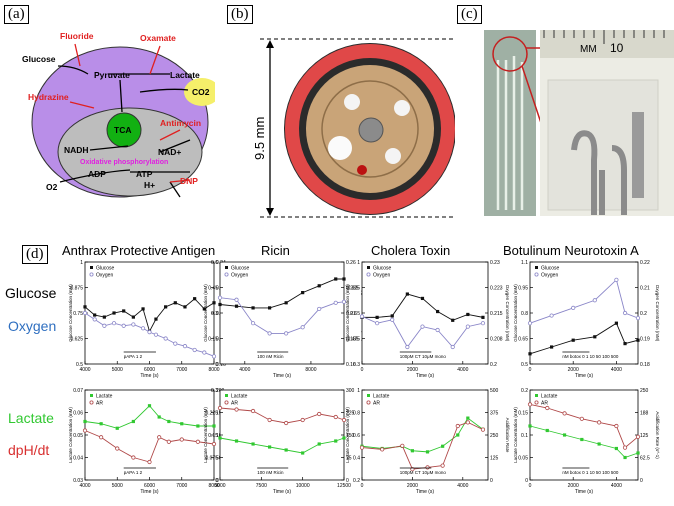 This screenshot has height=506, width=674. What do you see at coordinates (213, 370) in the screenshot?
I see `x-tick-label: 8000` at bounding box center [213, 370].